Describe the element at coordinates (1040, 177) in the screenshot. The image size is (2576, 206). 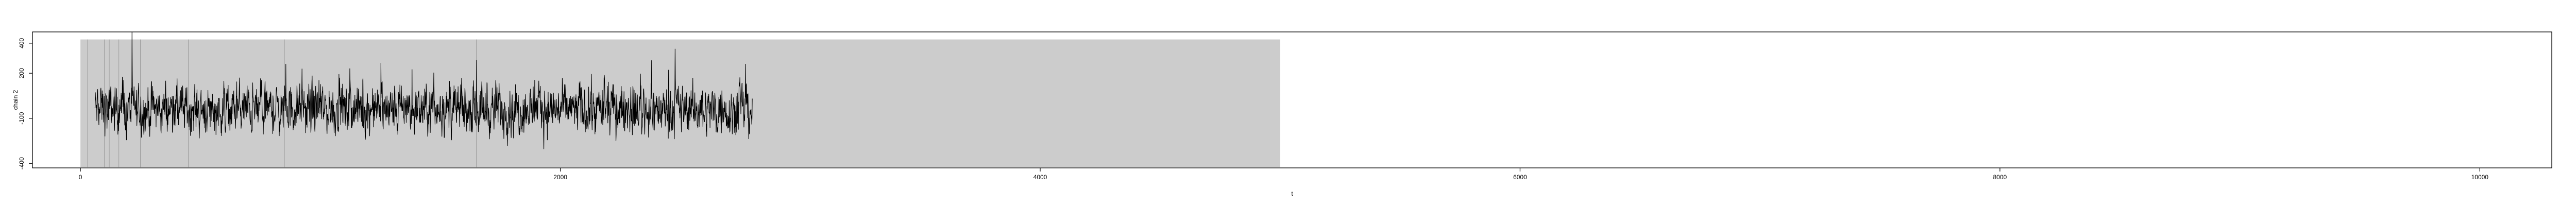
I see `x-tick-label: 4000` at that location.